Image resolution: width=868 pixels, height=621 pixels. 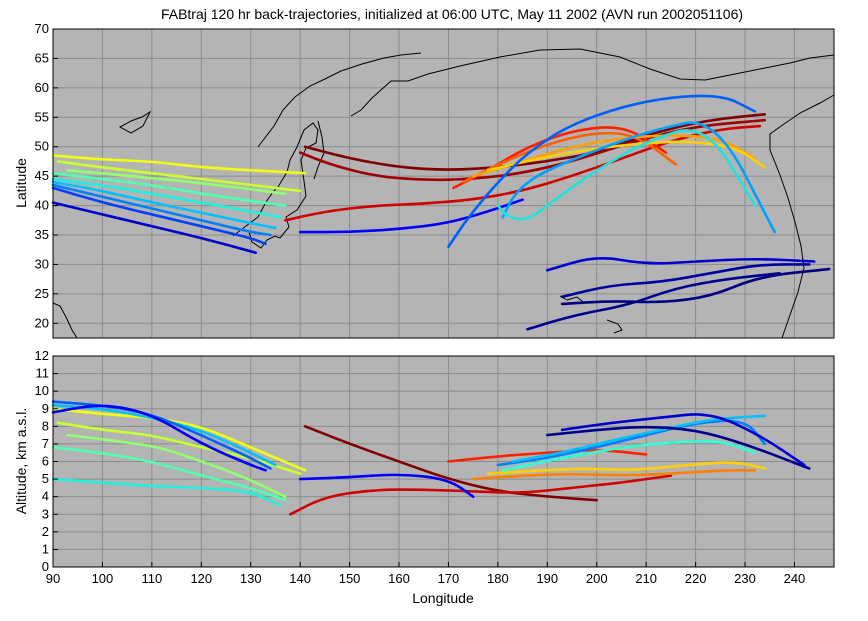 I want to click on map-ytick-label: 40, so click(x=42, y=205).